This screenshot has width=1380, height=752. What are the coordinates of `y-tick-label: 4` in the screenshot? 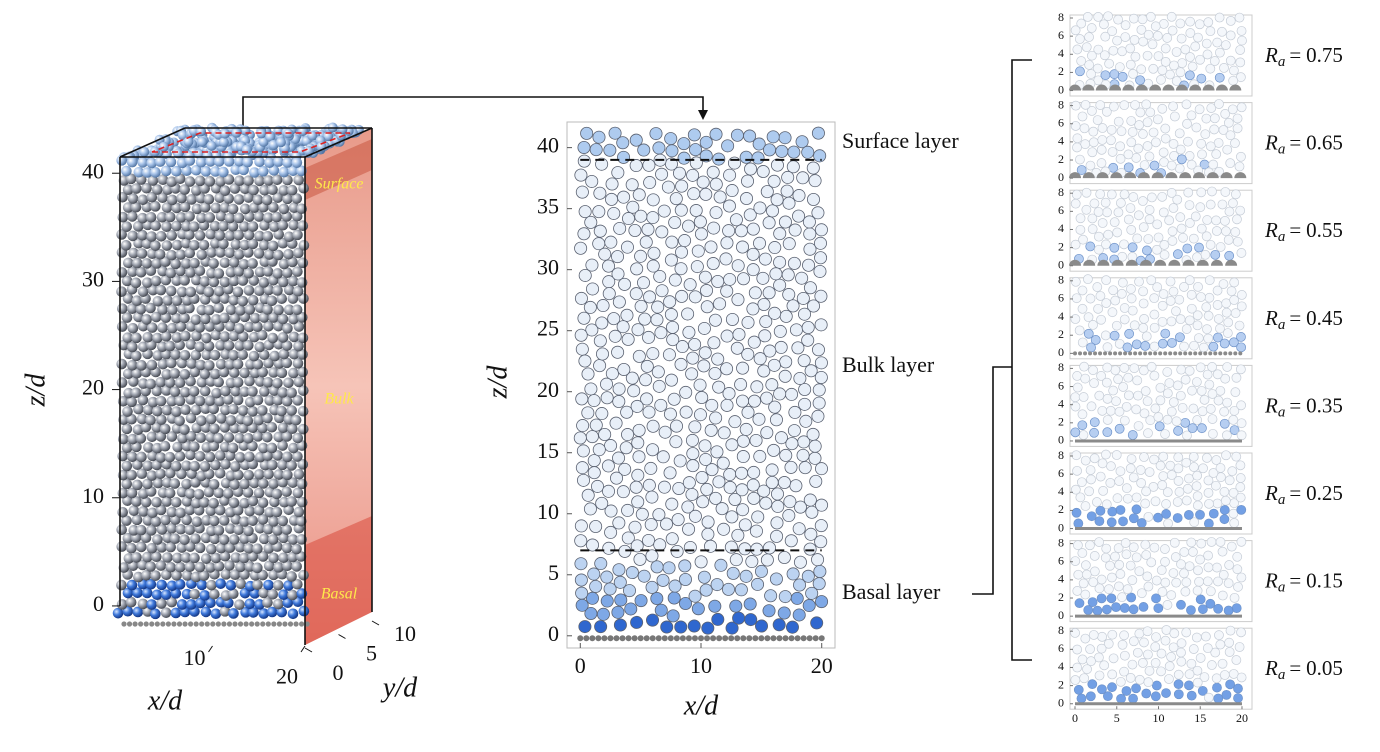 It's located at (1061, 491).